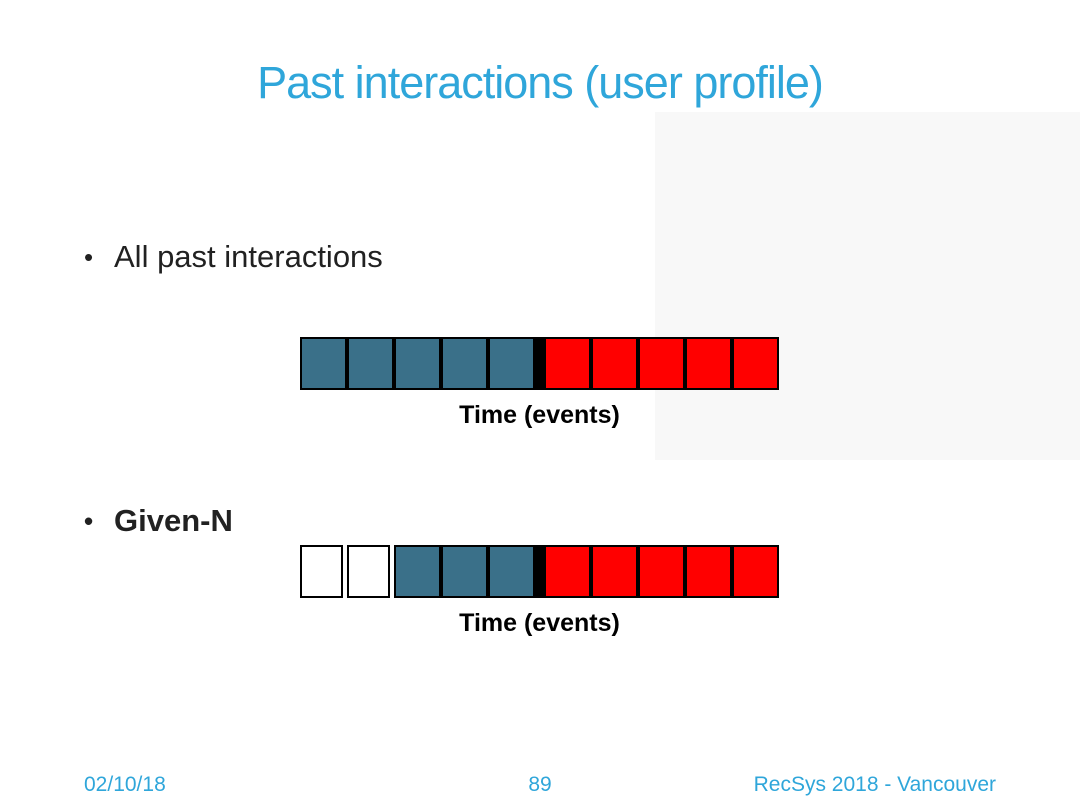 The image size is (1080, 810). Describe the element at coordinates (125, 784) in the screenshot. I see `footer-date: 02/10/18` at that location.